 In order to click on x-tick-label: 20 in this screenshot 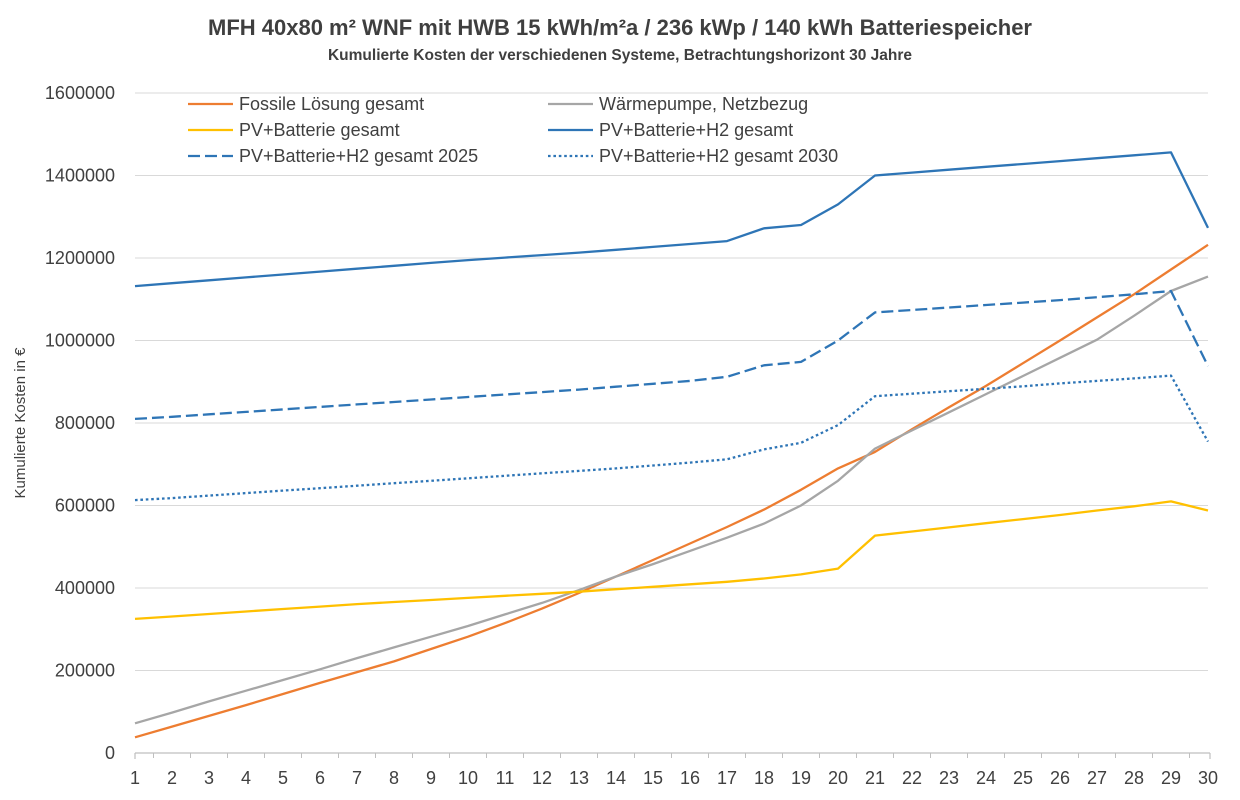, I will do `click(838, 778)`.